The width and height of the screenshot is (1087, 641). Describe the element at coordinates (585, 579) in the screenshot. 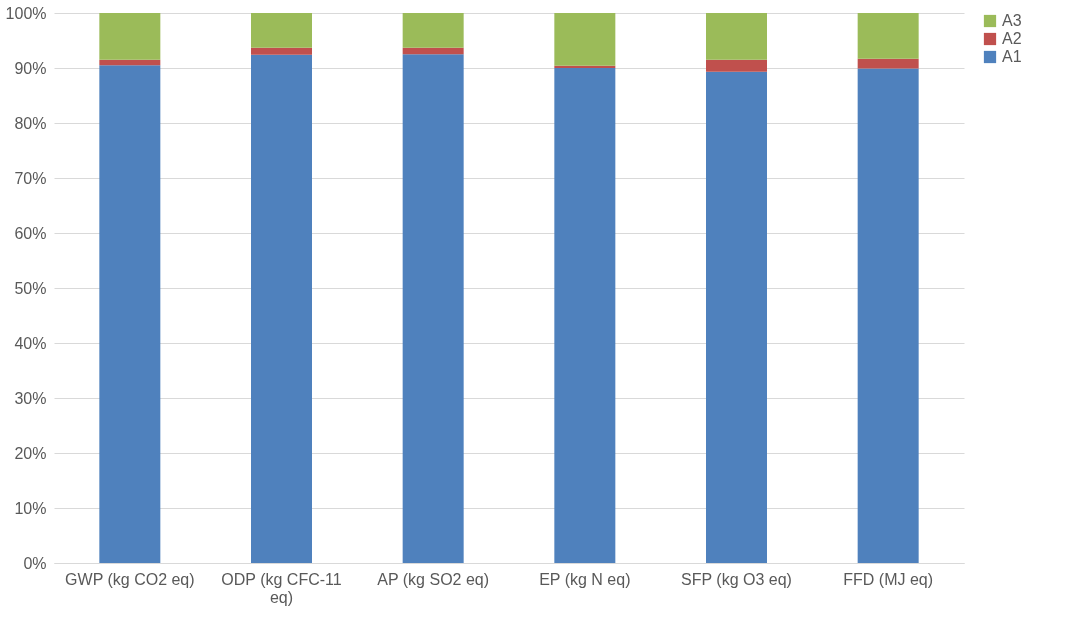

I see `x-tick-label: EP (kg N eq)` at that location.